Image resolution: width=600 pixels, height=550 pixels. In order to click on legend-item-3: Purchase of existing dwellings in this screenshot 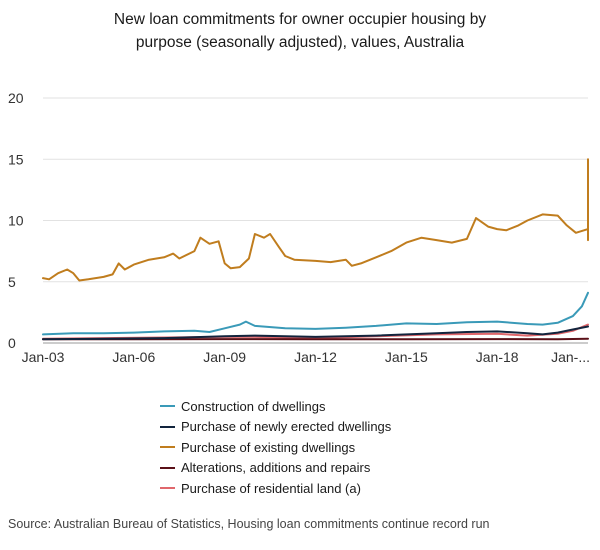, I will do `click(275, 447)`.